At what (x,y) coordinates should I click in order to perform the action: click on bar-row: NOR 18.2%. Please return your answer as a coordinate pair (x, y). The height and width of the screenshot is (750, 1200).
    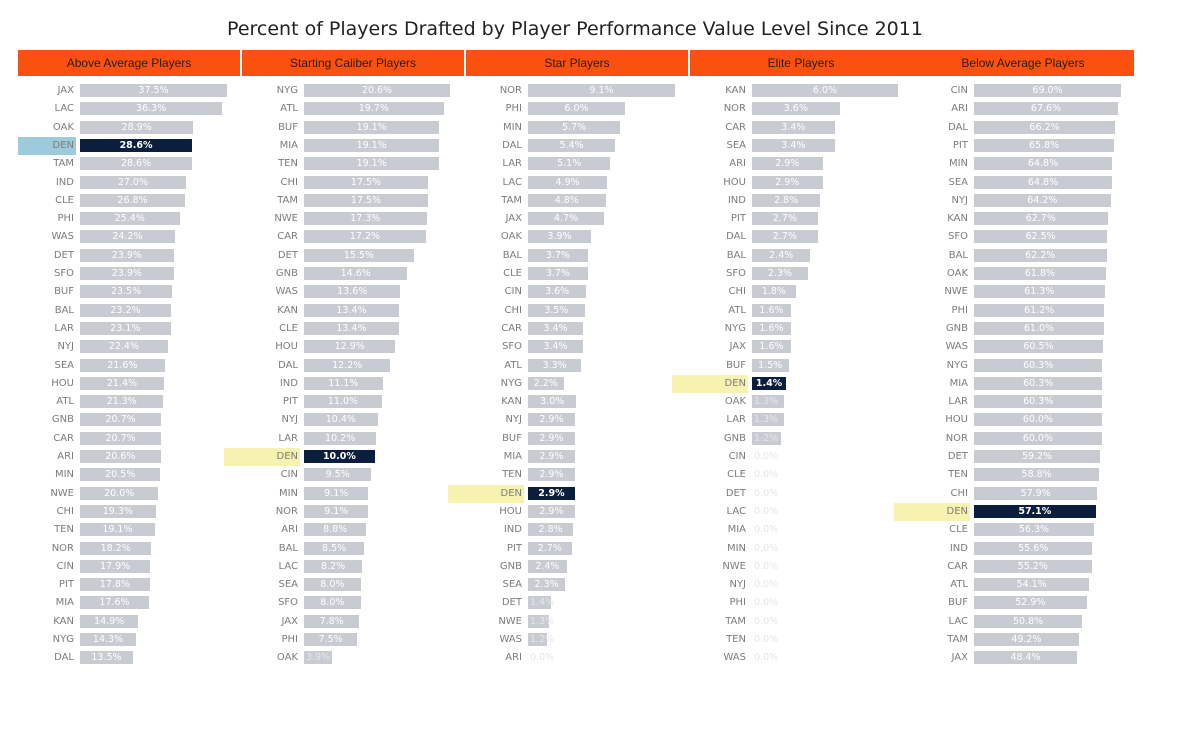
    Looking at the image, I should click on (129, 549).